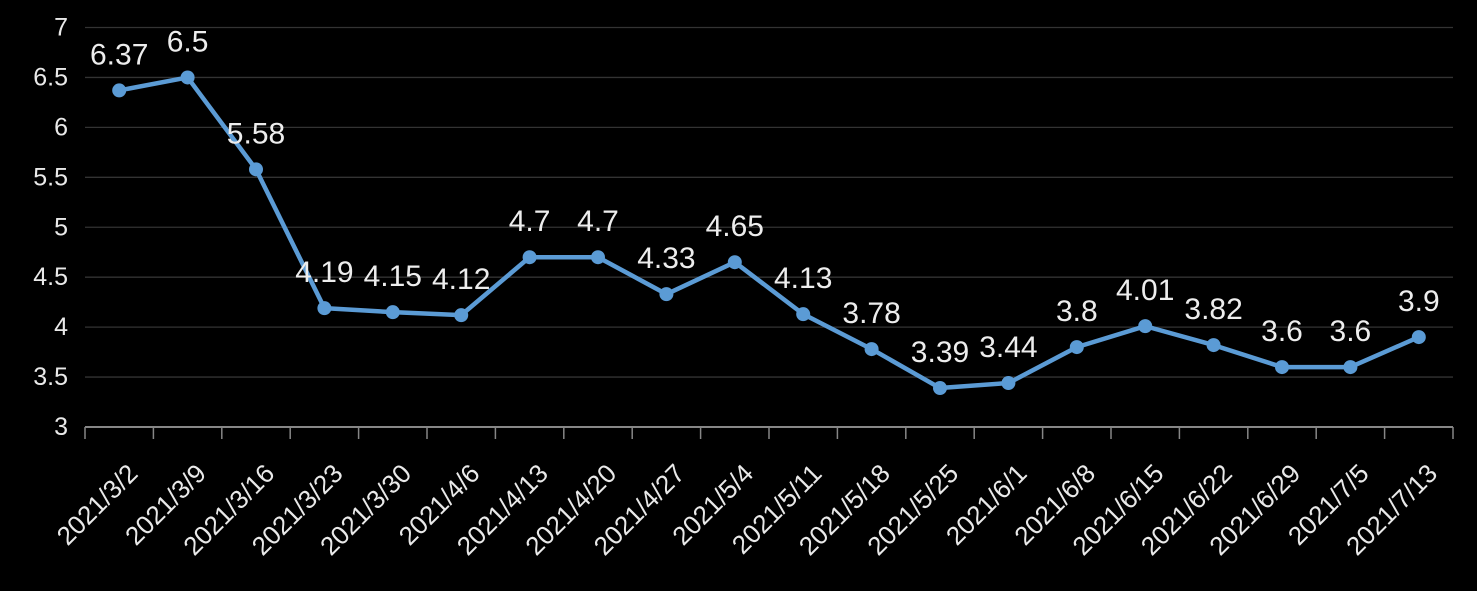  What do you see at coordinates (50, 277) in the screenshot?
I see `y-tick-label: 4.5` at bounding box center [50, 277].